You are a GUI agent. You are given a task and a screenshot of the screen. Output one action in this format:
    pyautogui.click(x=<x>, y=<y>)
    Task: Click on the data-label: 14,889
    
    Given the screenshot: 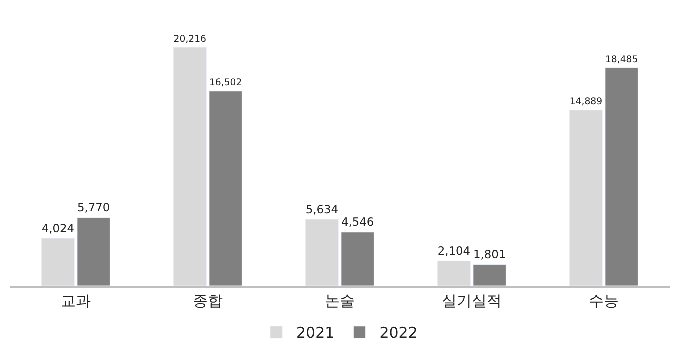 What is the action you would take?
    pyautogui.click(x=586, y=102)
    